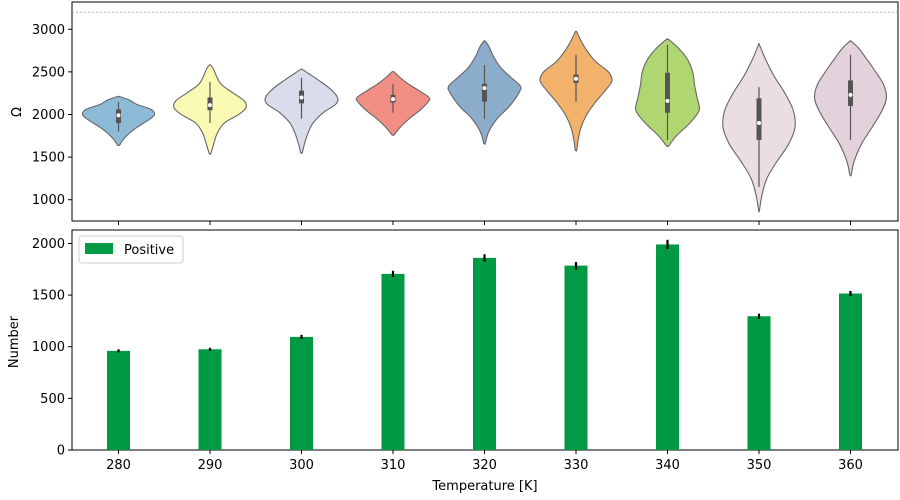 This screenshot has height=500, width=900. Describe the element at coordinates (850, 465) in the screenshot. I see `x-tick-label: 360` at that location.